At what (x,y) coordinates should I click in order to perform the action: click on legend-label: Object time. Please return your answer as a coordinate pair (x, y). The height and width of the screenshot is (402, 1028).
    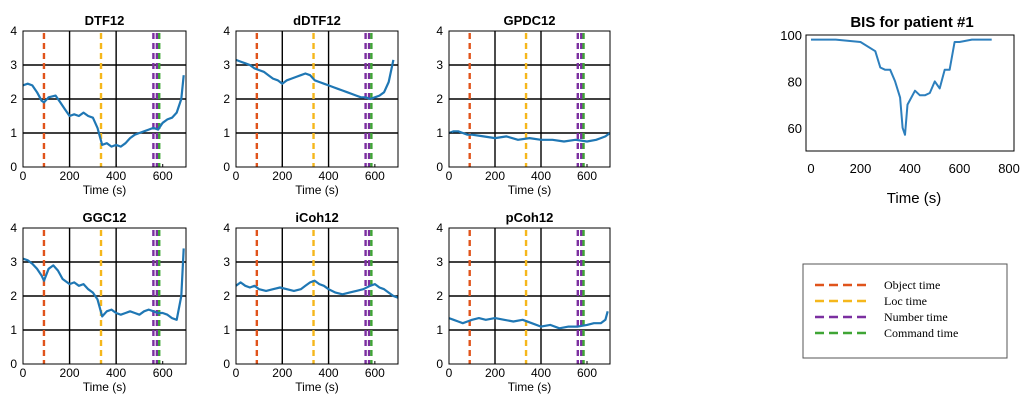
    Looking at the image, I should click on (912, 285).